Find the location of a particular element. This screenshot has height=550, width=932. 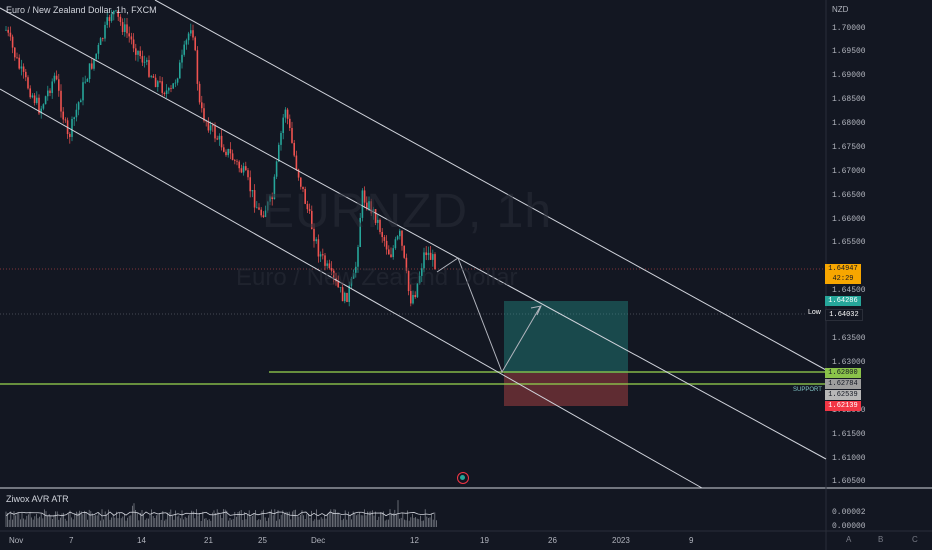

price-tick: 1.66000 is located at coordinates (849, 219).